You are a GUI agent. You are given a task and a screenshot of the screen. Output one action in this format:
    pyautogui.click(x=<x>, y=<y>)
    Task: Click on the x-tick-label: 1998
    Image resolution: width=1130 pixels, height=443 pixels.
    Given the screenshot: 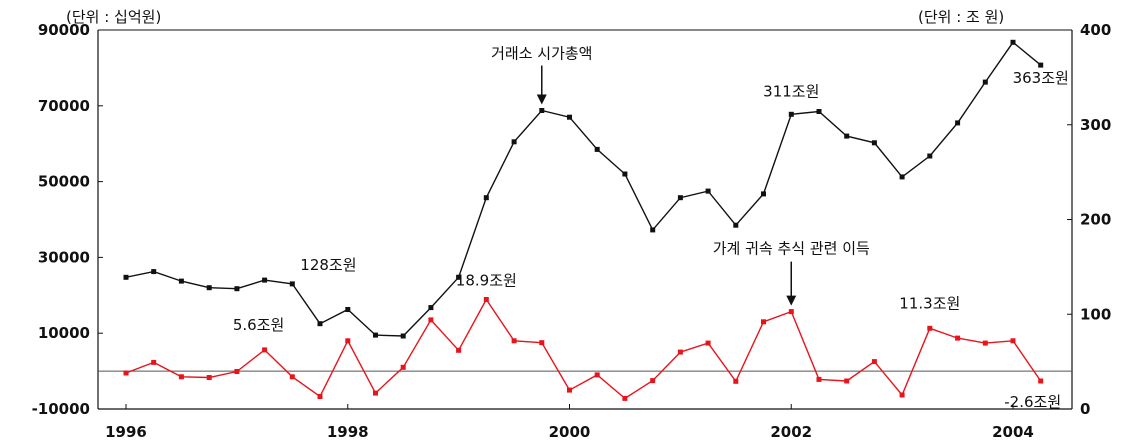 What is the action you would take?
    pyautogui.click(x=348, y=432)
    